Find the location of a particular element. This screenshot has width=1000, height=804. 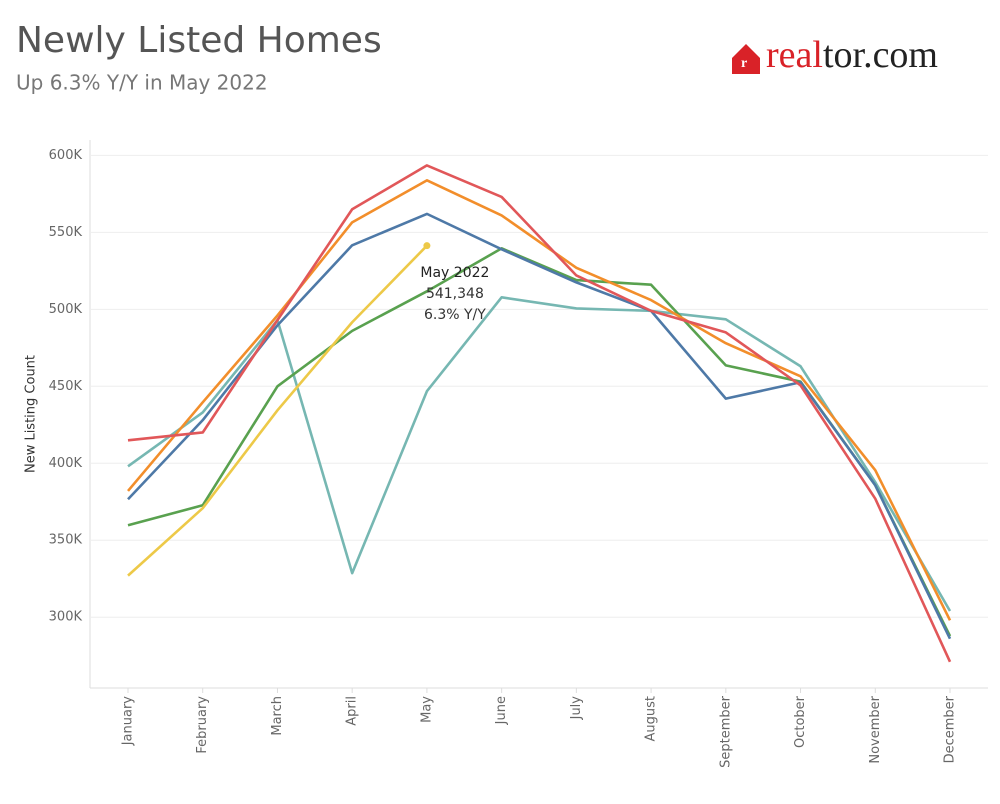

y-axis-label: New Listing Count is located at coordinates (31, 414).